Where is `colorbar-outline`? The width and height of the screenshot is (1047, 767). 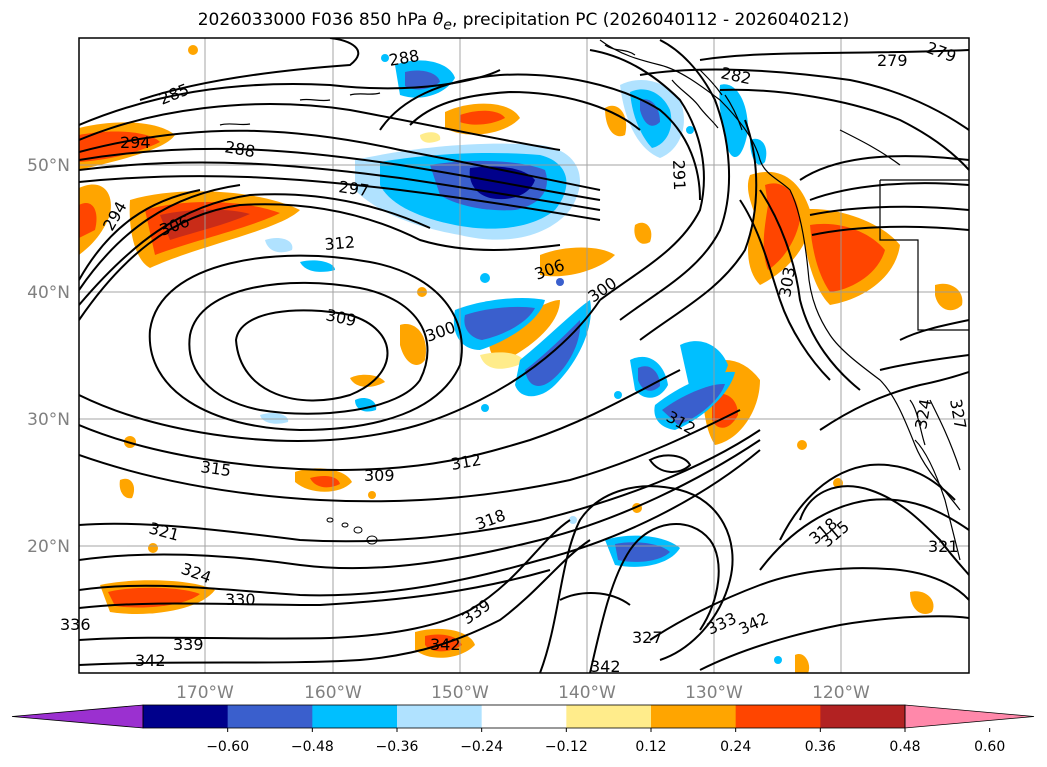
colorbar-outline is located at coordinates (524, 716).